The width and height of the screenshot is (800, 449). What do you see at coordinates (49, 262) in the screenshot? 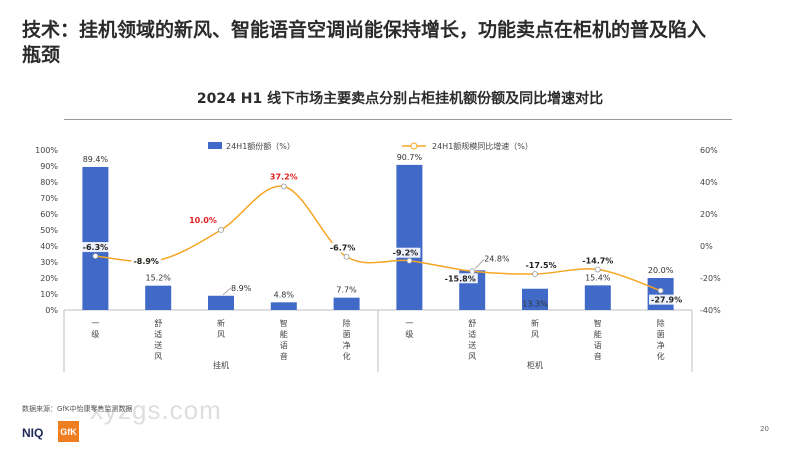
I see `y-left-tick-label: 30%` at bounding box center [49, 262].